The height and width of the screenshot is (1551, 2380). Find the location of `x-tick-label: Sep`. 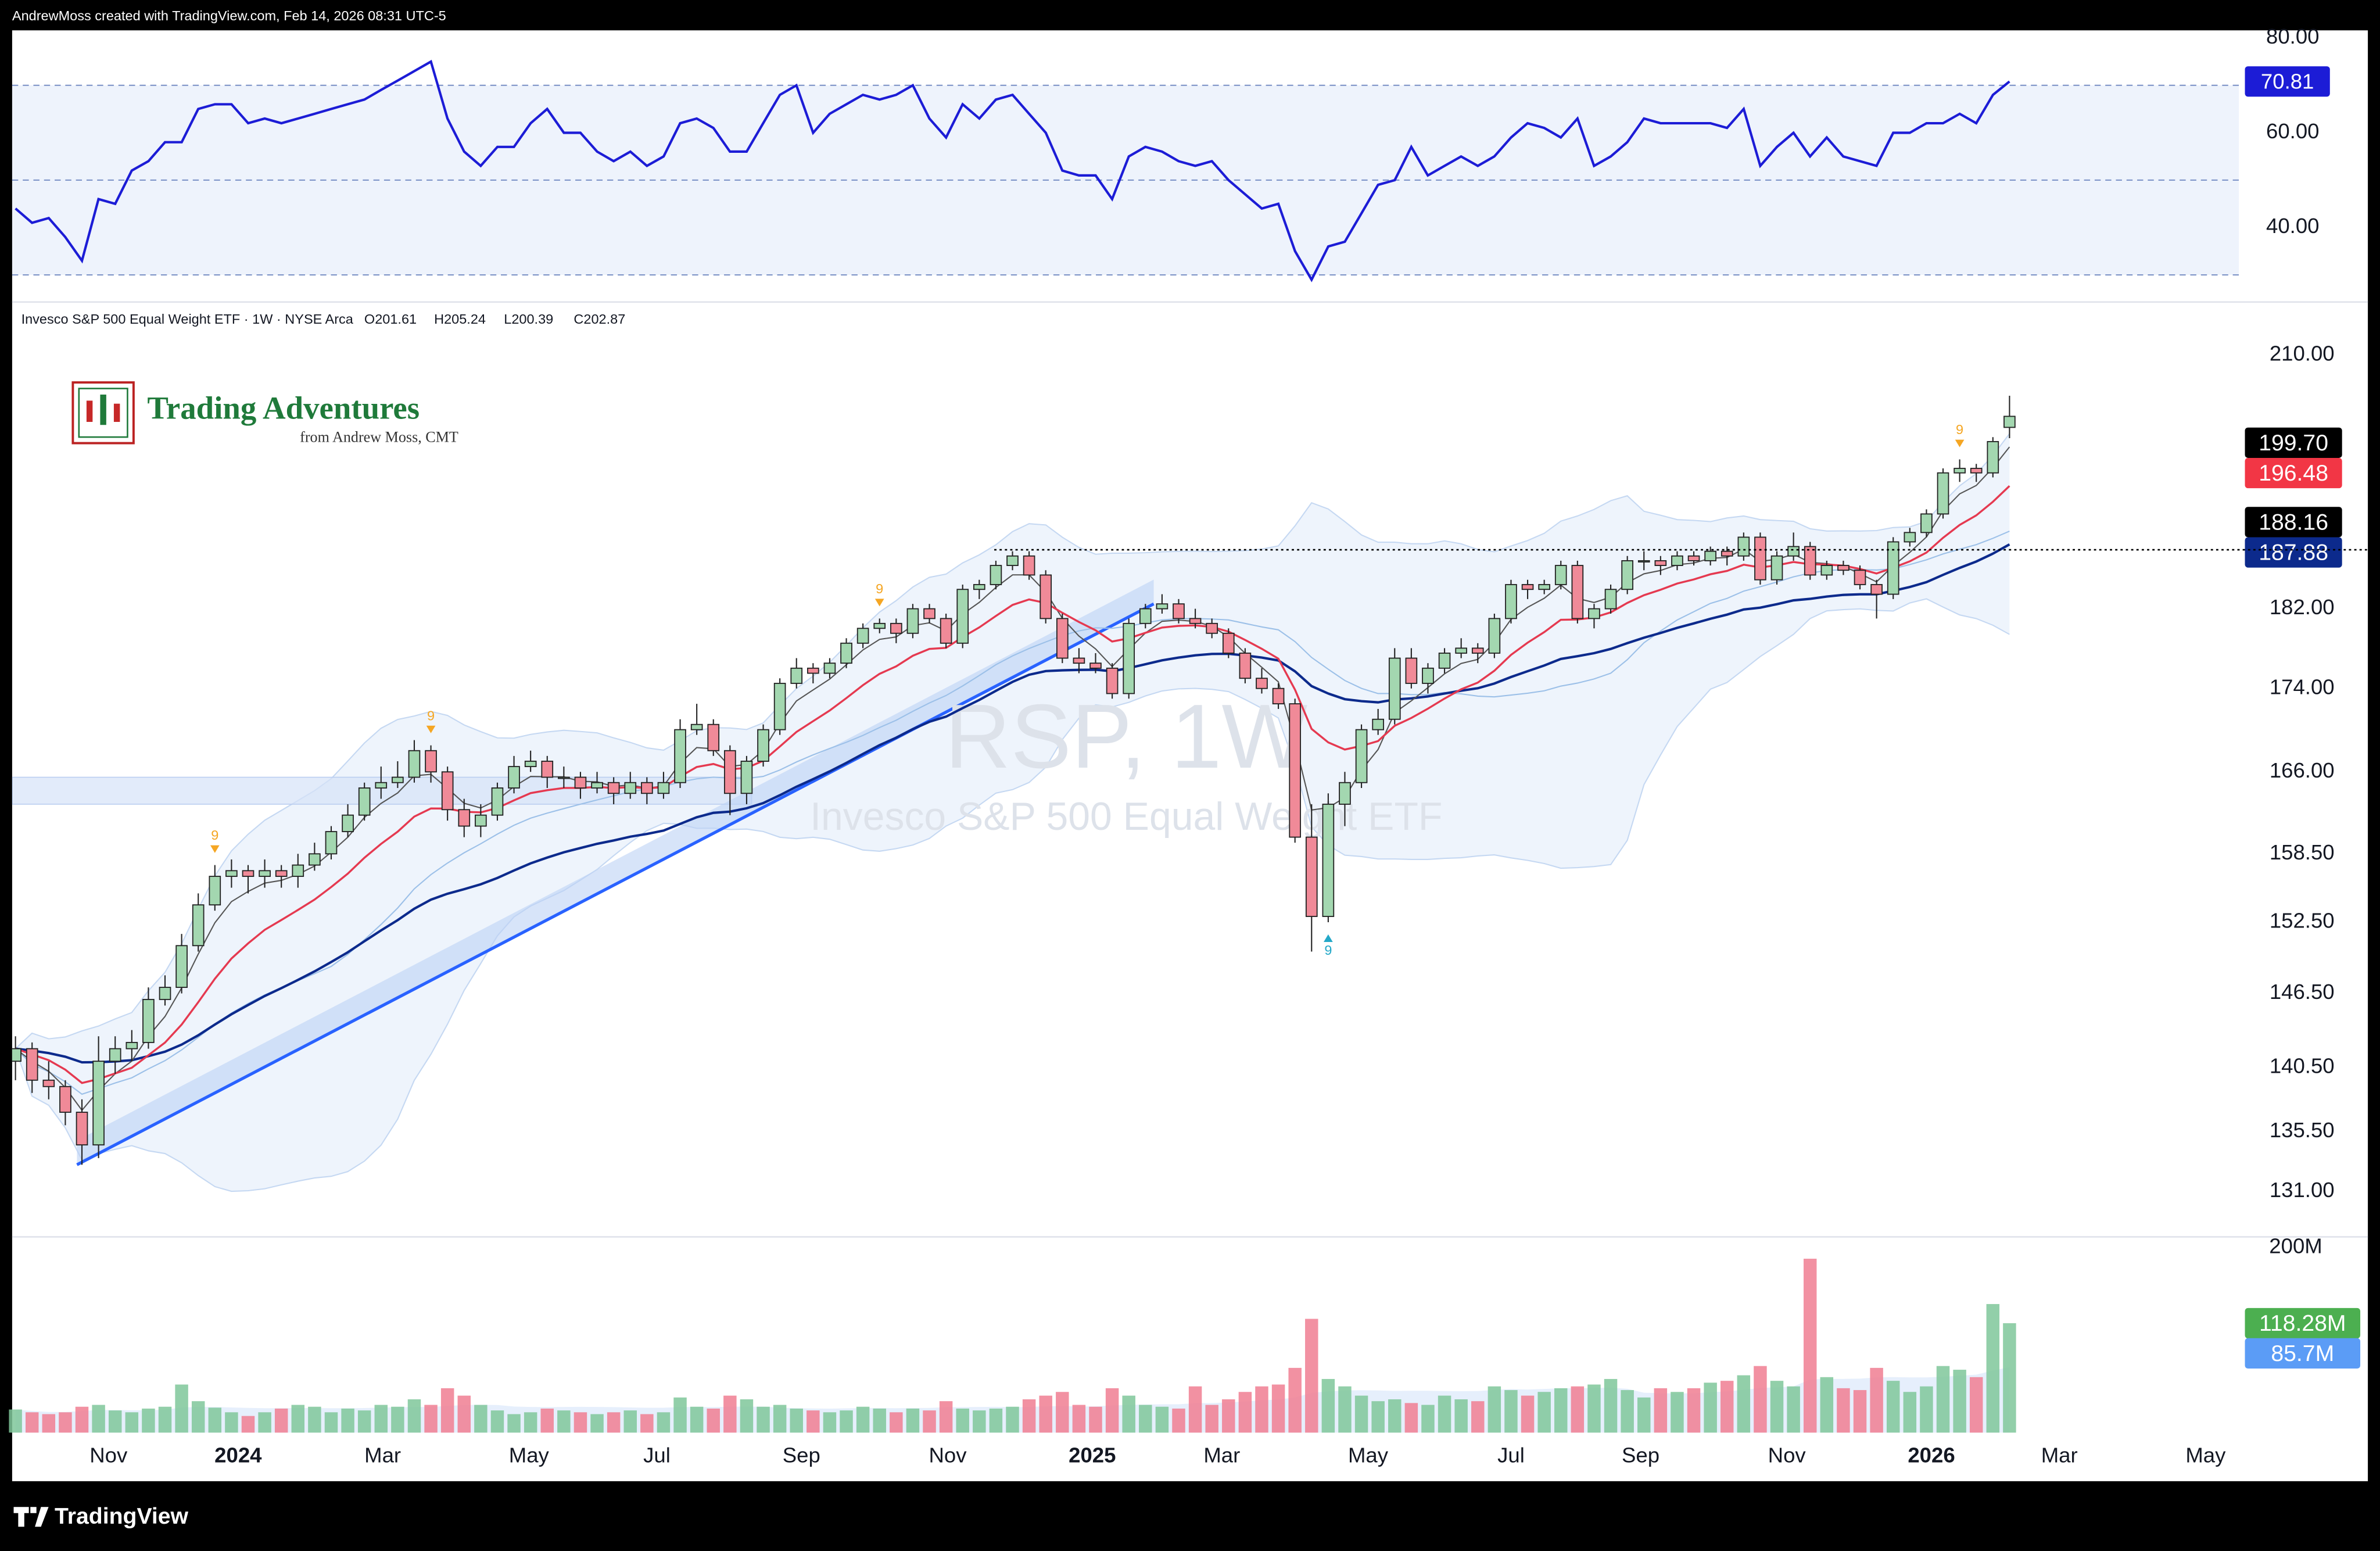

x-tick-label: Sep is located at coordinates (1640, 1455).